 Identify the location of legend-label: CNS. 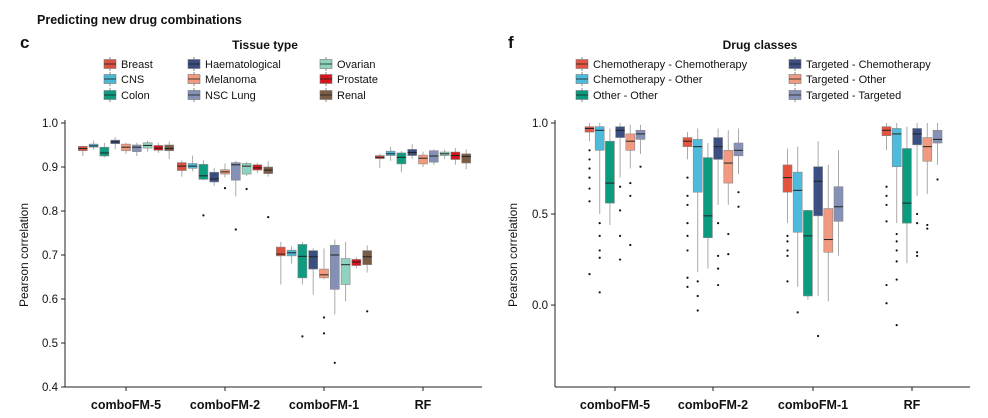
(132, 80).